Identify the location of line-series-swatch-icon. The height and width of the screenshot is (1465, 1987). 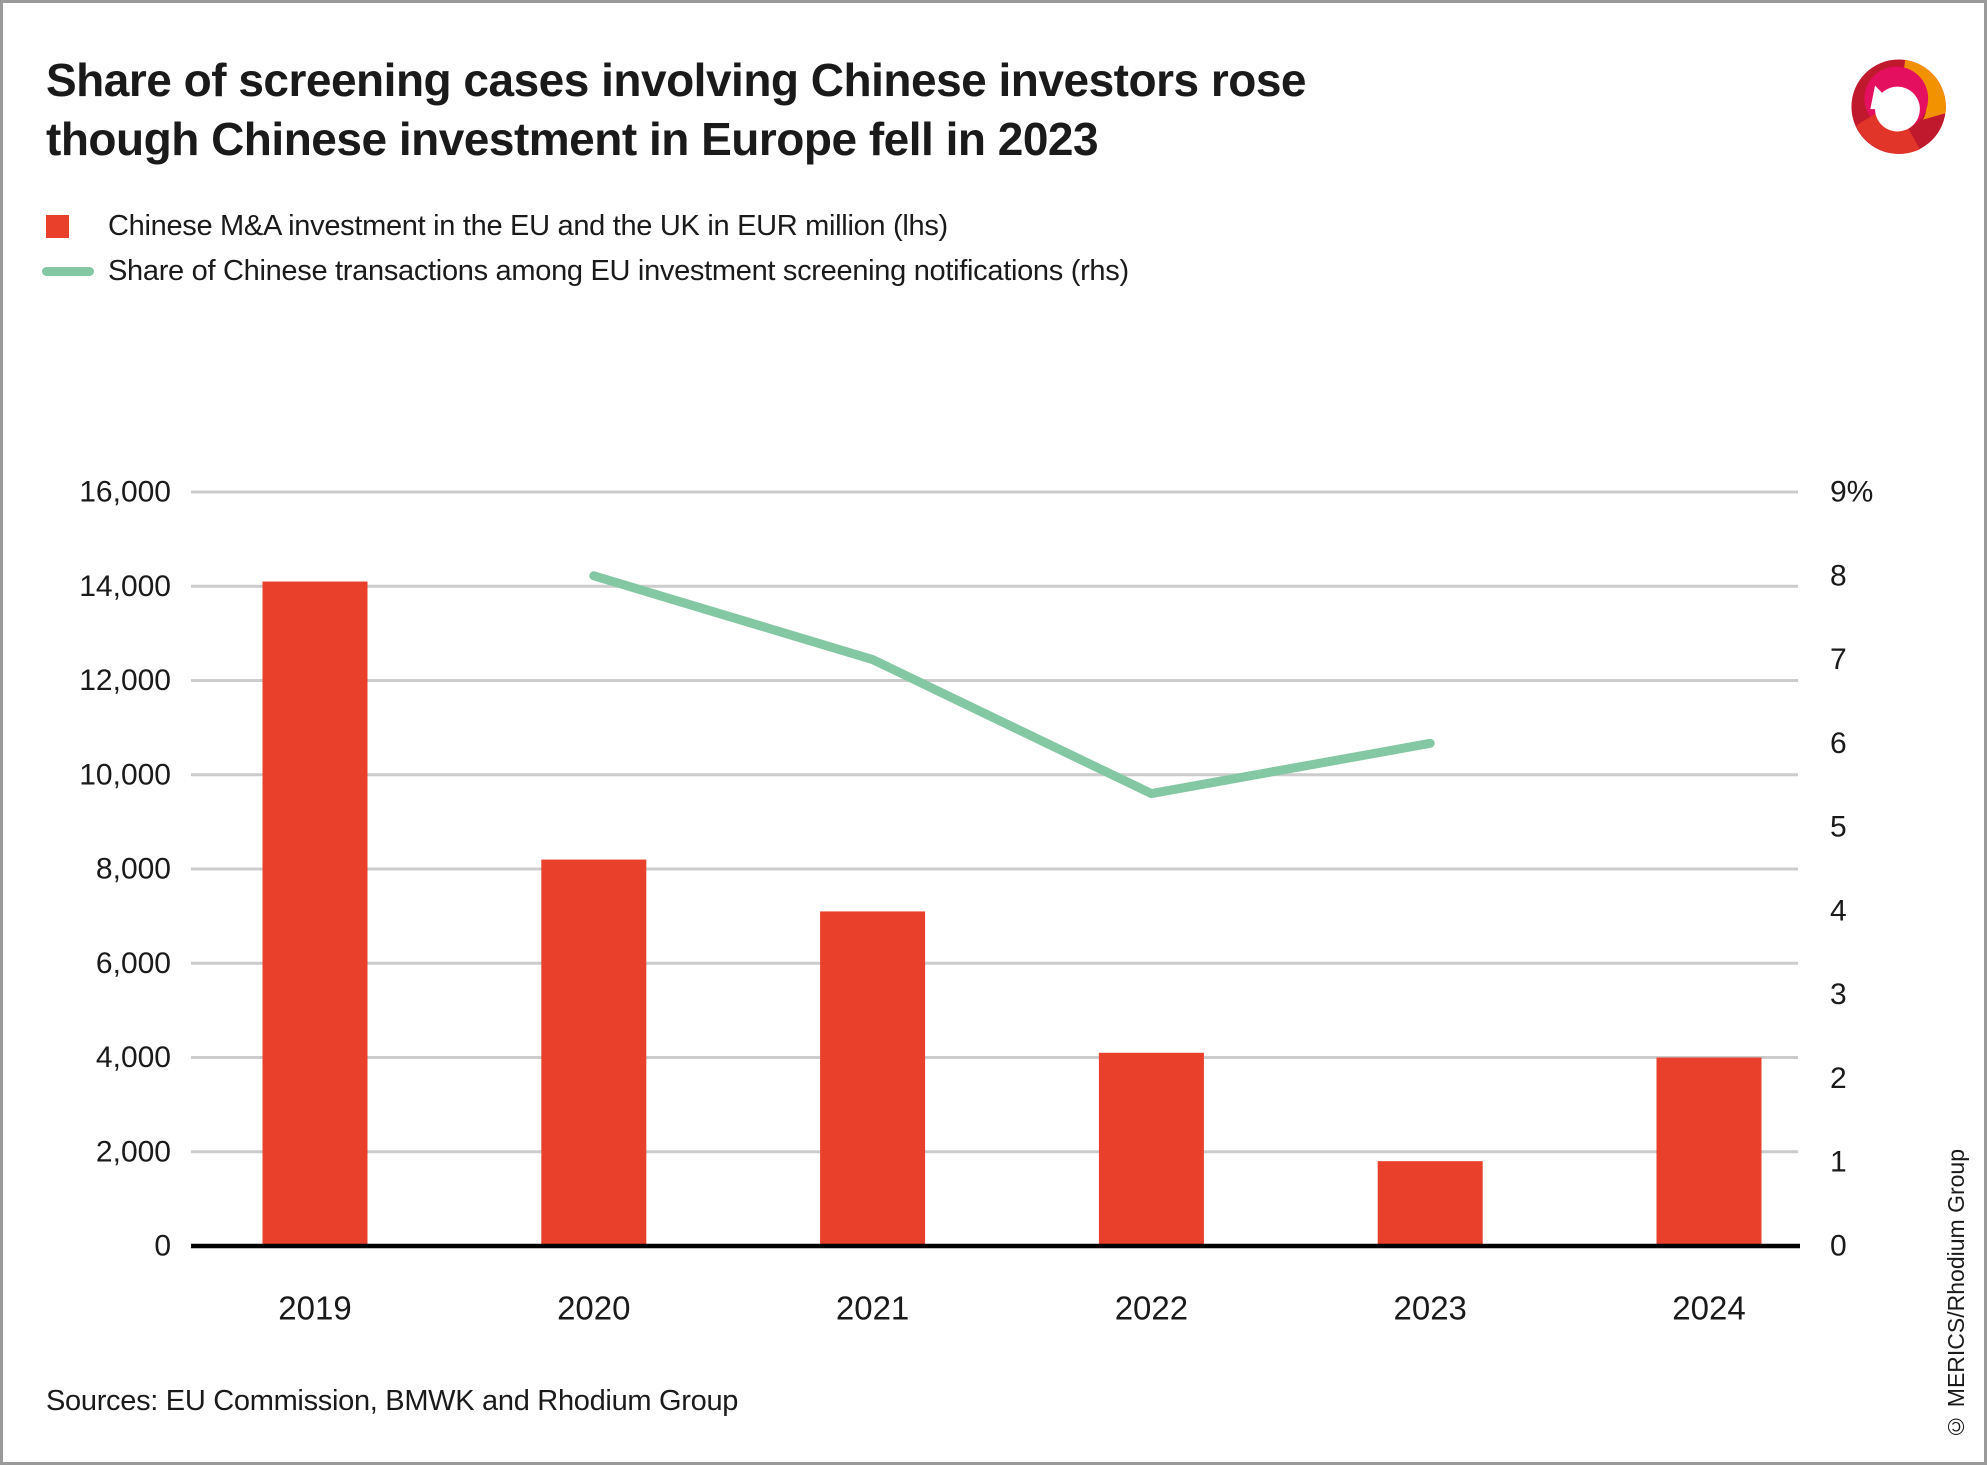
(68, 271).